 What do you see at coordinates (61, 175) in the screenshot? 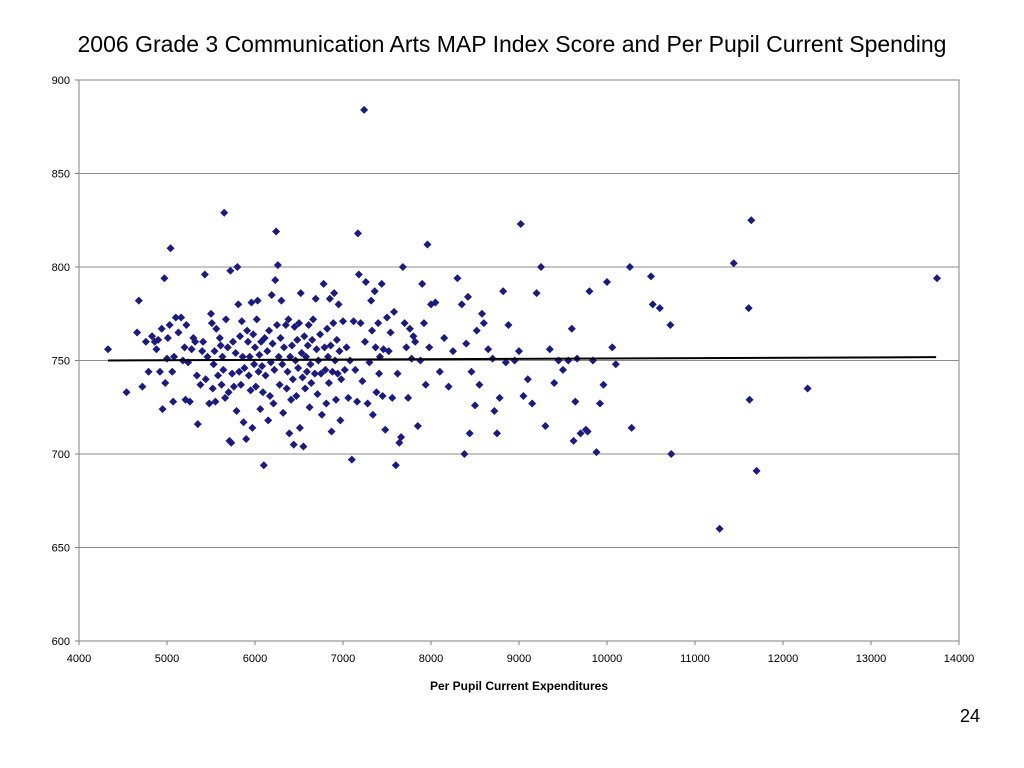
I see `y-tick-label: 850` at bounding box center [61, 175].